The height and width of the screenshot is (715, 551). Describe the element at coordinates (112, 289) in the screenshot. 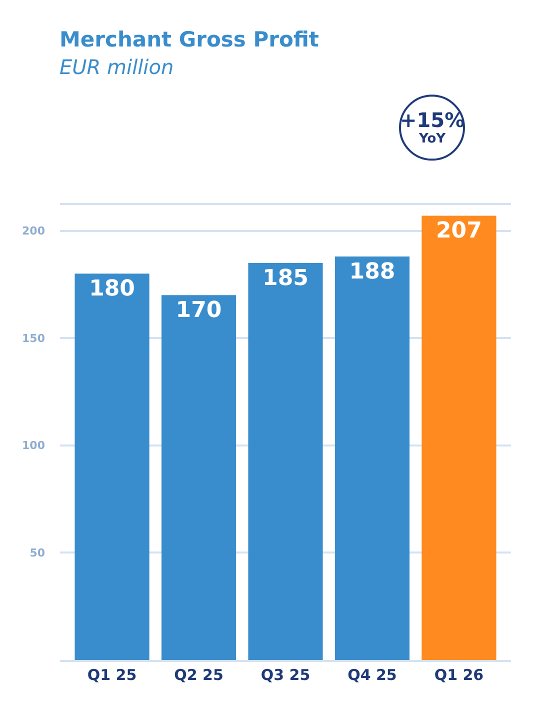

I see `data-label: 180` at that location.